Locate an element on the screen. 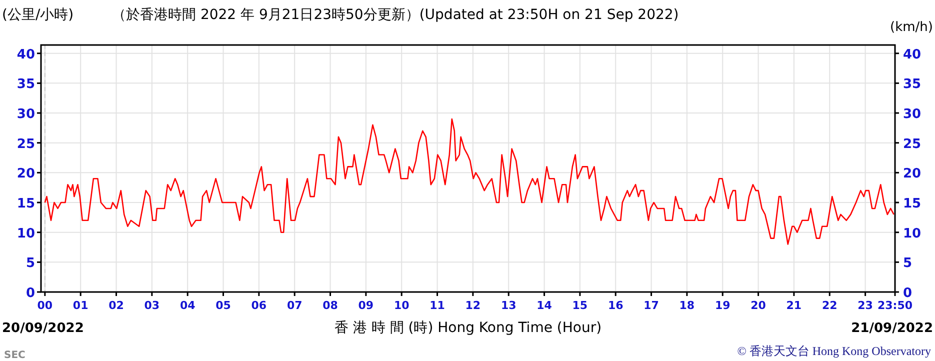  x-tick-label: 18 is located at coordinates (687, 305).